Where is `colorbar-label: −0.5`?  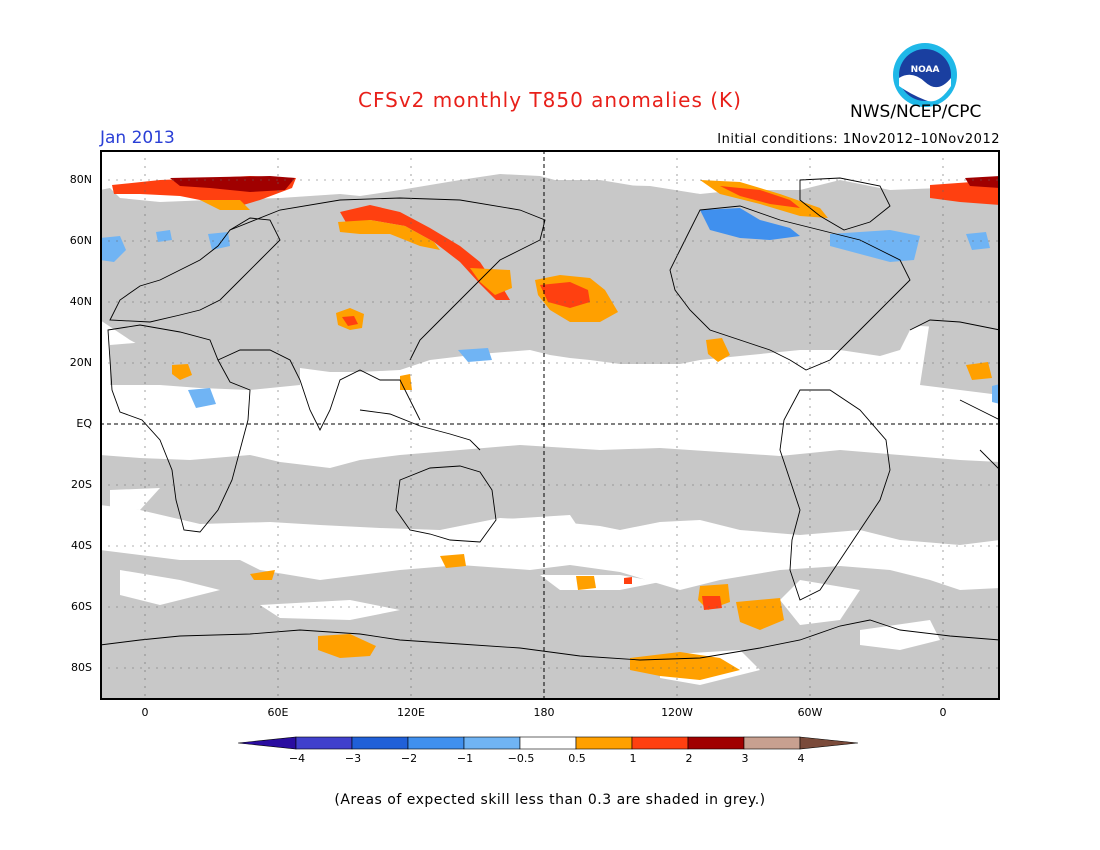 colorbar-label: −0.5 is located at coordinates (521, 758).